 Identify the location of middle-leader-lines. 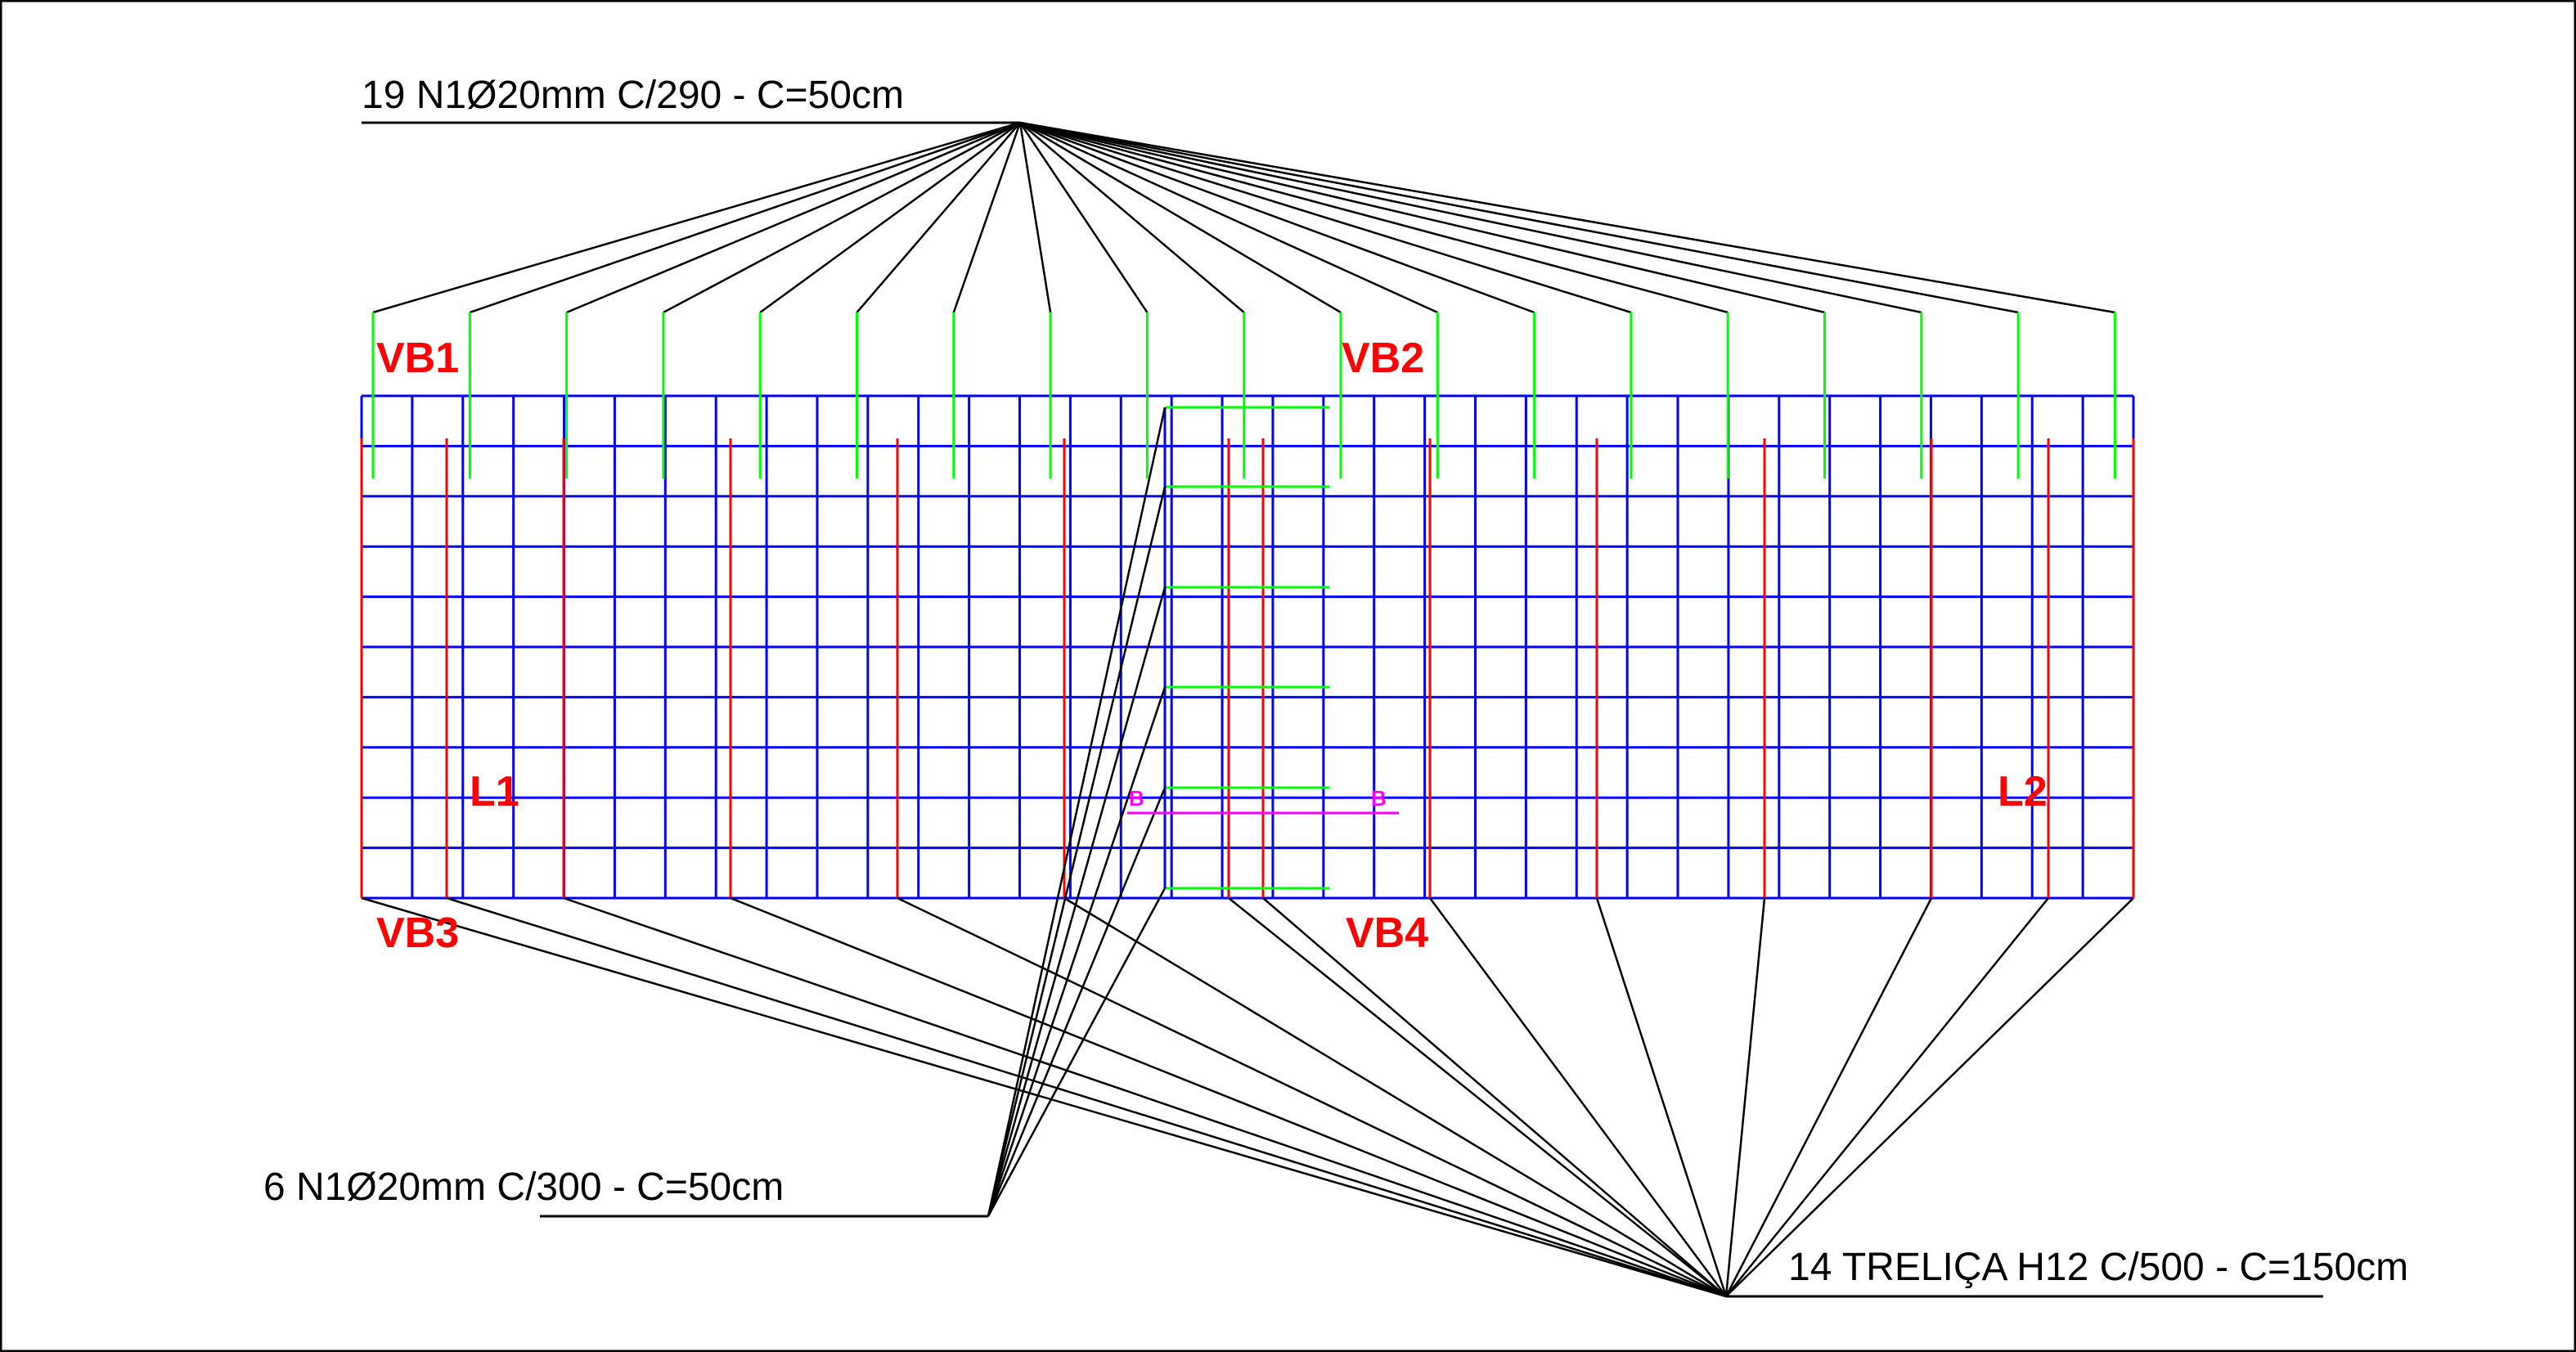
(1077, 811).